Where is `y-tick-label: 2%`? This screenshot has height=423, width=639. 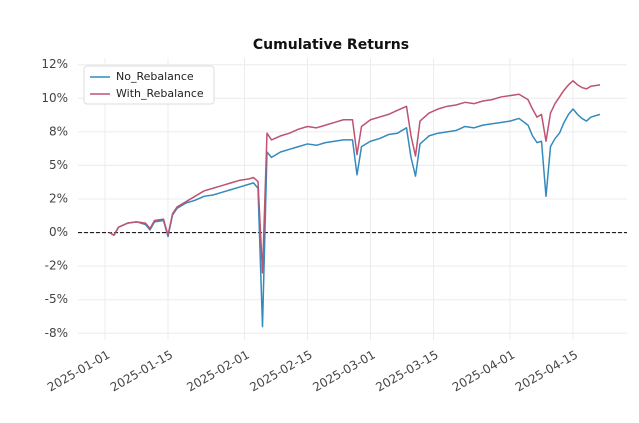
y-tick-label: 2% is located at coordinates (58, 199).